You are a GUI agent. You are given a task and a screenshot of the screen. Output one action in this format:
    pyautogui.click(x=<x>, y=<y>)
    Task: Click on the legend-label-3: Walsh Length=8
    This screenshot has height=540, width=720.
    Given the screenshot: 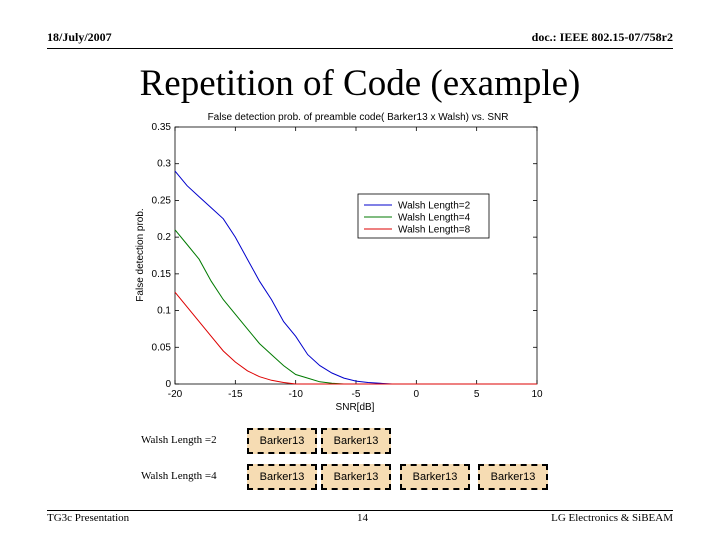 What is the action you would take?
    pyautogui.click(x=434, y=230)
    